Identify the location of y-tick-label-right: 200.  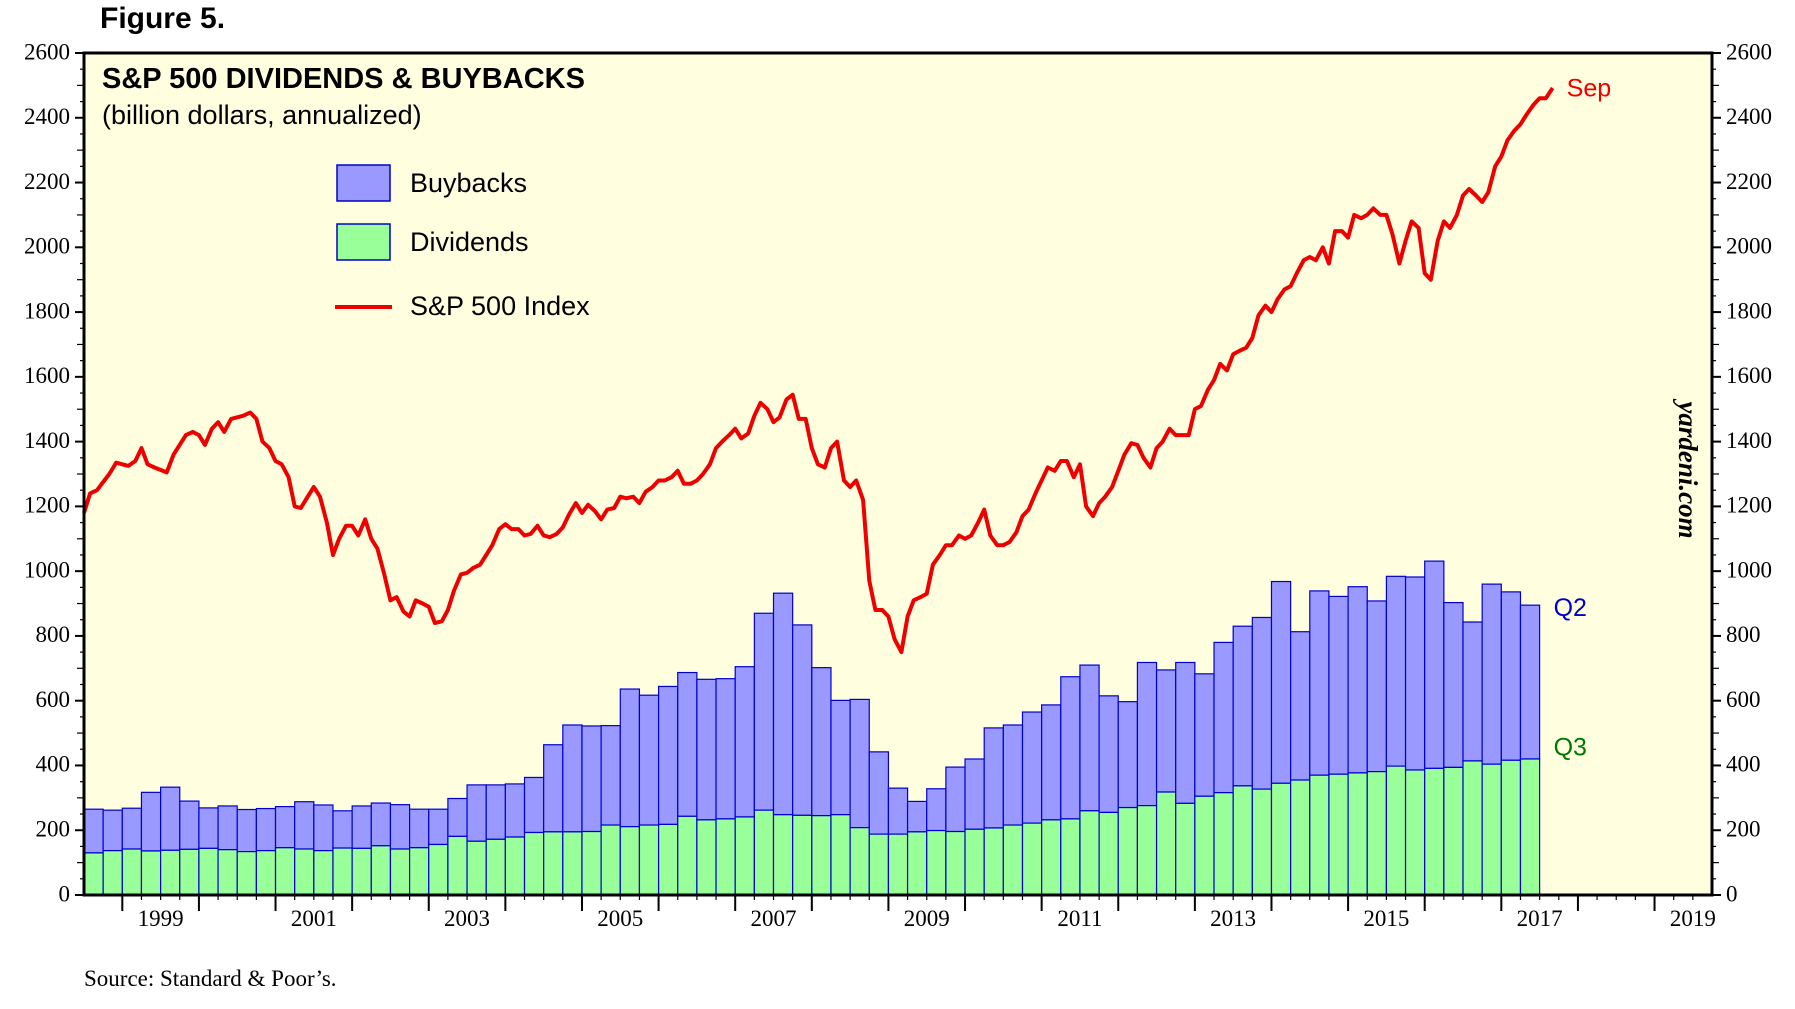
(1743, 829).